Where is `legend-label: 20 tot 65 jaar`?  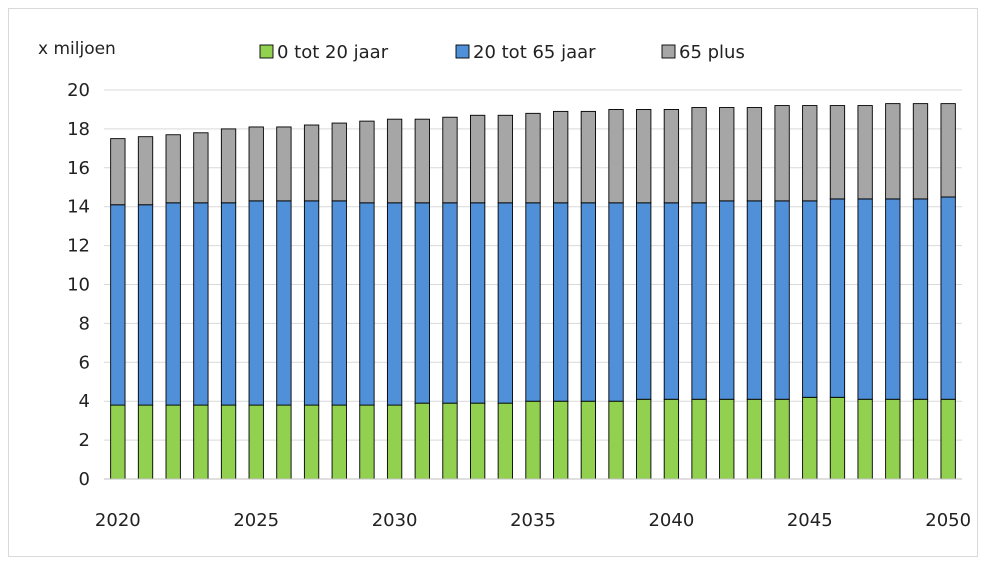
legend-label: 20 tot 65 jaar is located at coordinates (534, 52).